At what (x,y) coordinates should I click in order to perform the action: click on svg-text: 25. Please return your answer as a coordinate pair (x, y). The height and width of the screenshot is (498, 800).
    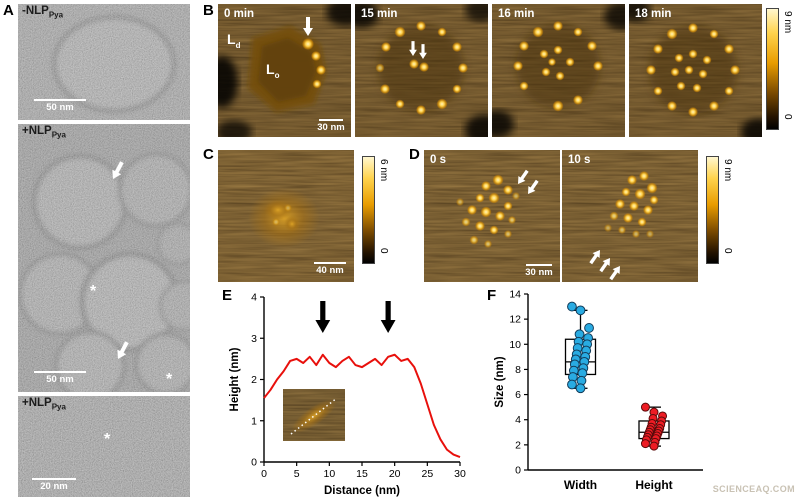
    Looking at the image, I should click on (427, 474).